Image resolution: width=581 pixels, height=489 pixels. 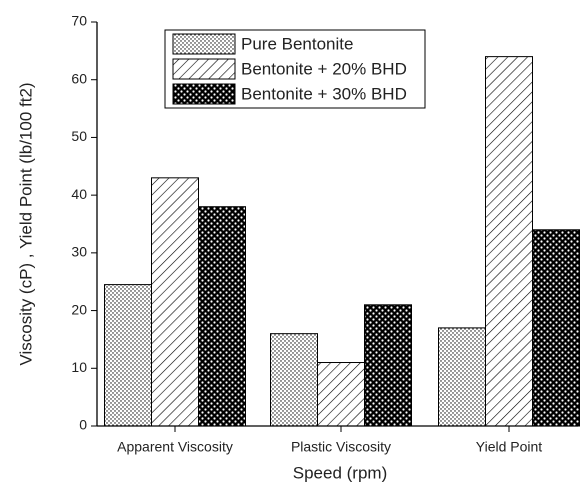 What do you see at coordinates (79, 136) in the screenshot?
I see `y-tick-label: 50` at bounding box center [79, 136].